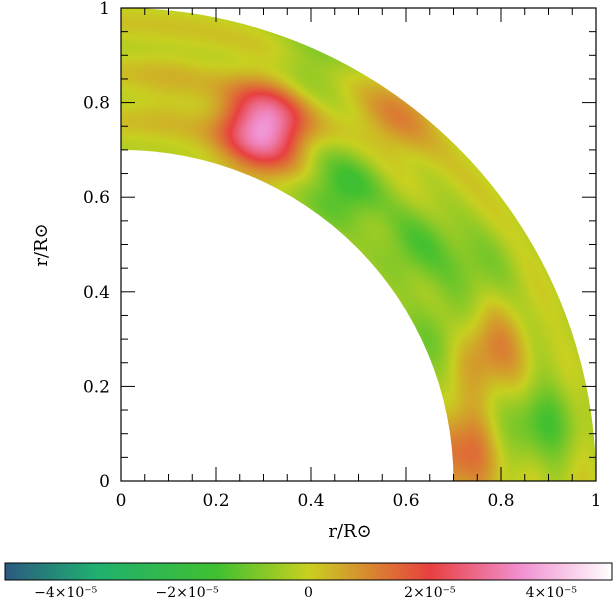 This screenshot has width=613, height=602. I want to click on y-tick-label: 0.4, so click(96, 293).